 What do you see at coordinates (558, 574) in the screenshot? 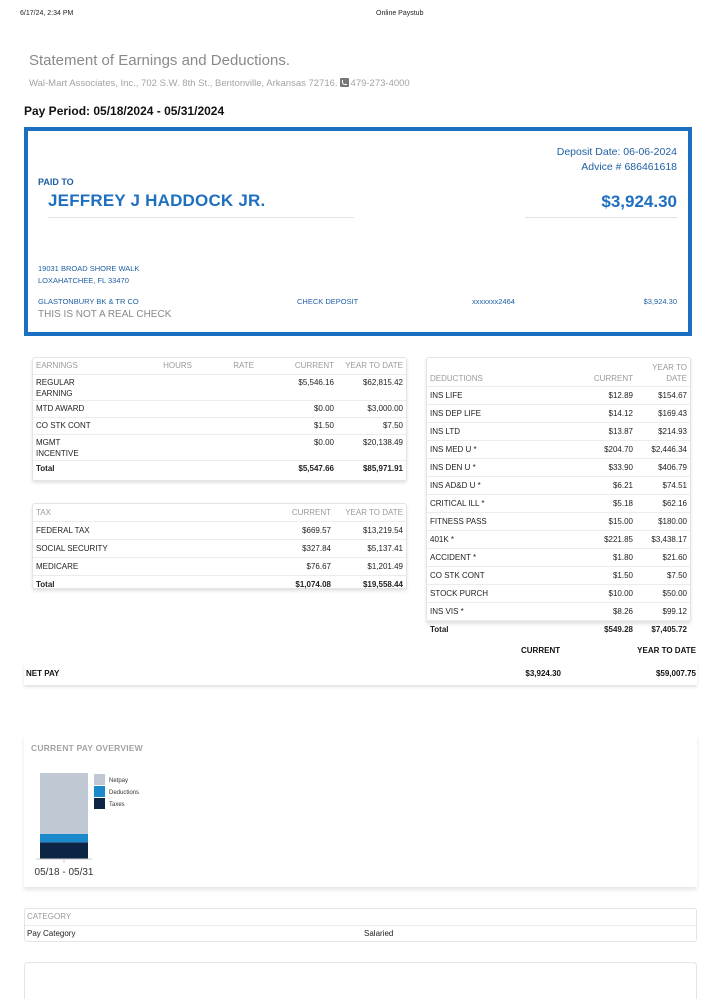
I see `table-row: CO STK CONT $1.50 $7.50` at bounding box center [558, 574].